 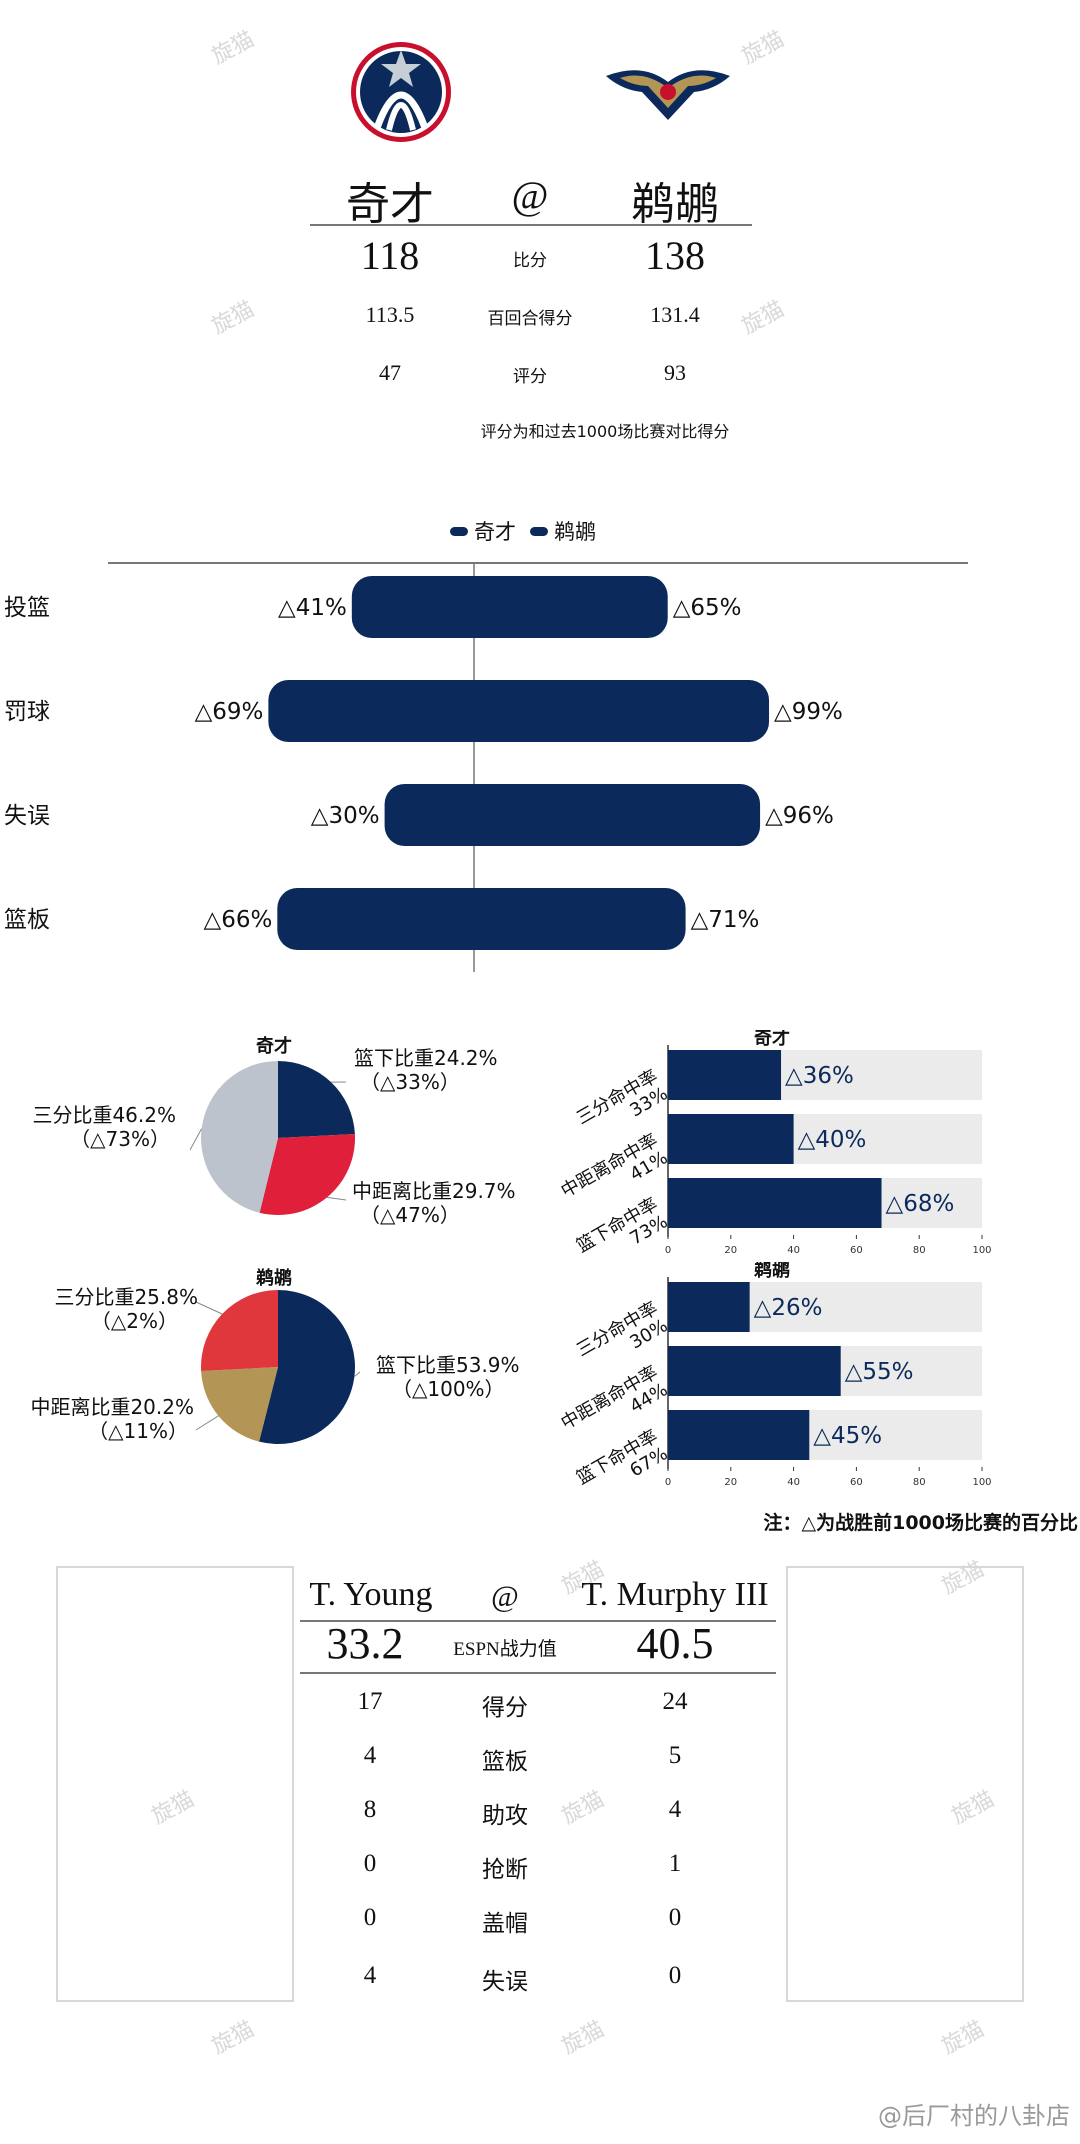 What do you see at coordinates (905, 1784) in the screenshot?
I see `right-player-photo-frame` at bounding box center [905, 1784].